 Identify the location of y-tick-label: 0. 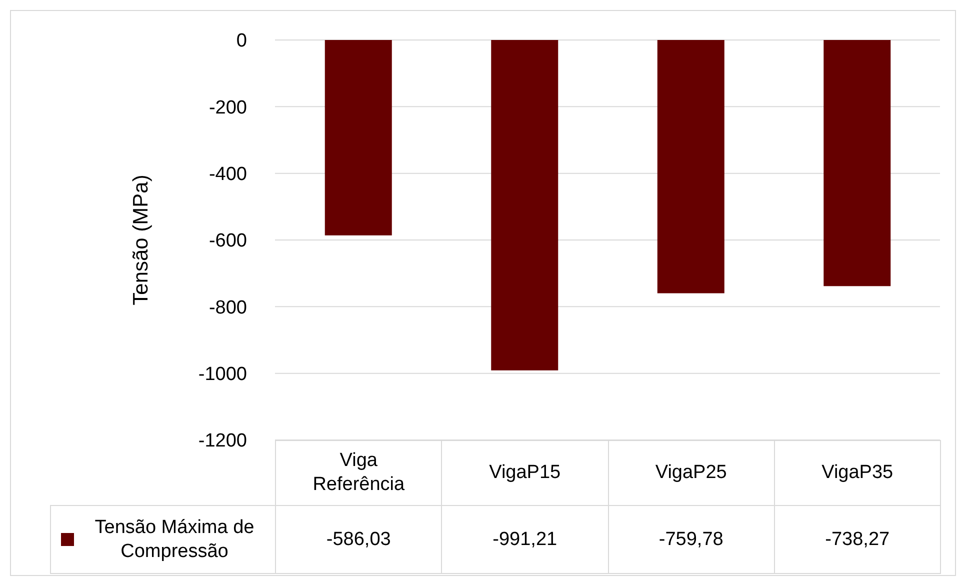
(241, 41).